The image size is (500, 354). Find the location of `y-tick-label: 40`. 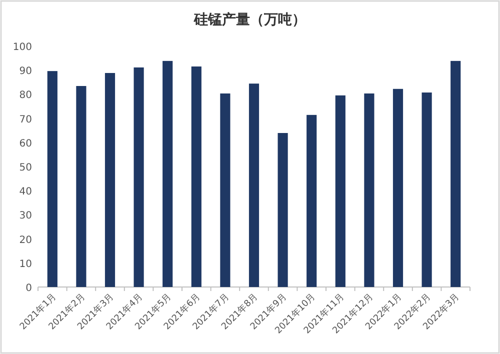

y-tick-label: 40 is located at coordinates (25, 192).